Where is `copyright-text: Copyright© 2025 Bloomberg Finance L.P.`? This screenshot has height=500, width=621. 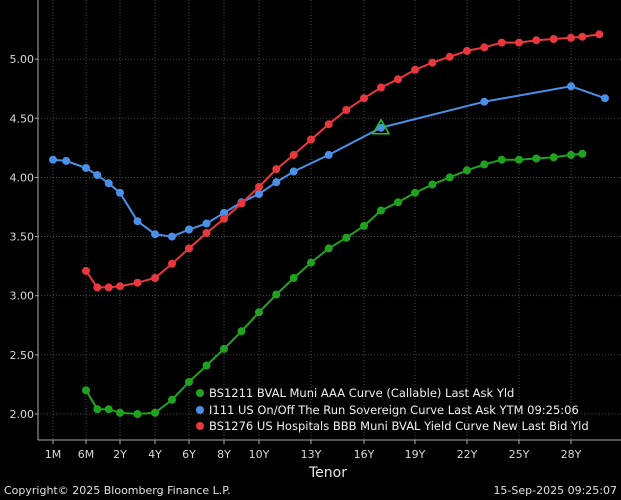
copyright-text: Copyright© 2025 Bloomberg Finance L.P. is located at coordinates (117, 490).